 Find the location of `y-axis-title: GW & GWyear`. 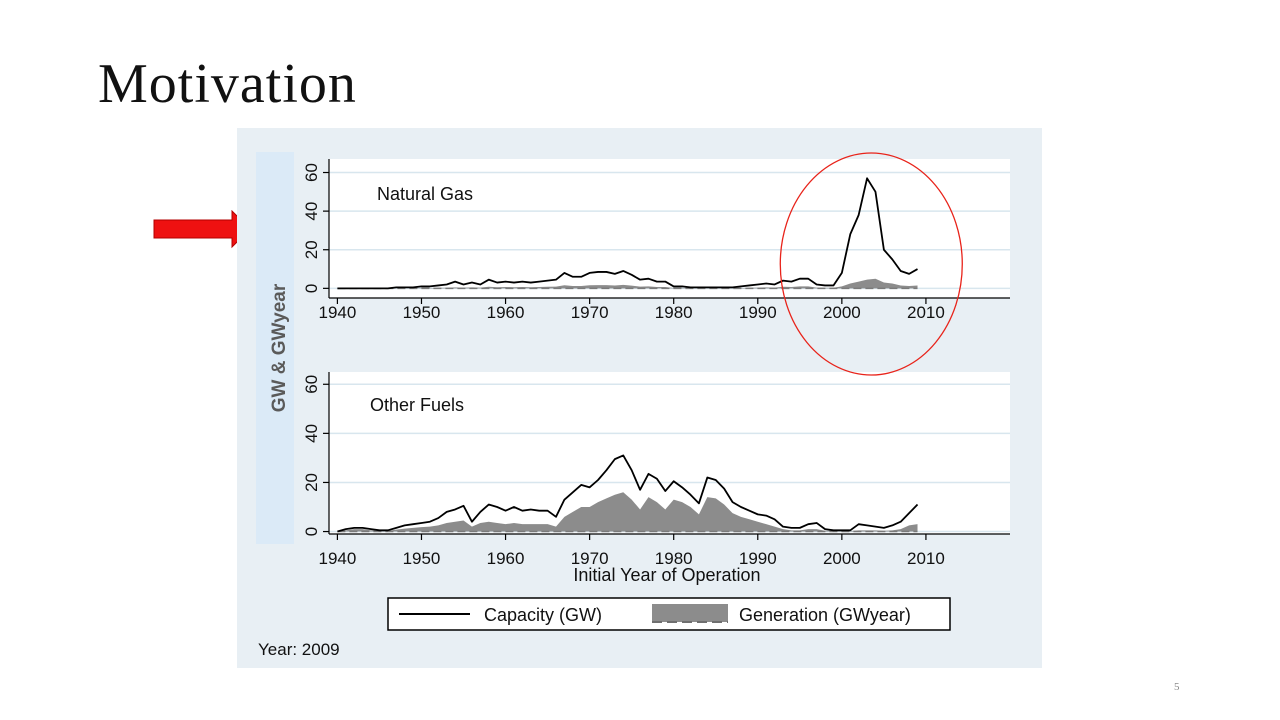

y-axis-title: GW & GWyear is located at coordinates (279, 347).